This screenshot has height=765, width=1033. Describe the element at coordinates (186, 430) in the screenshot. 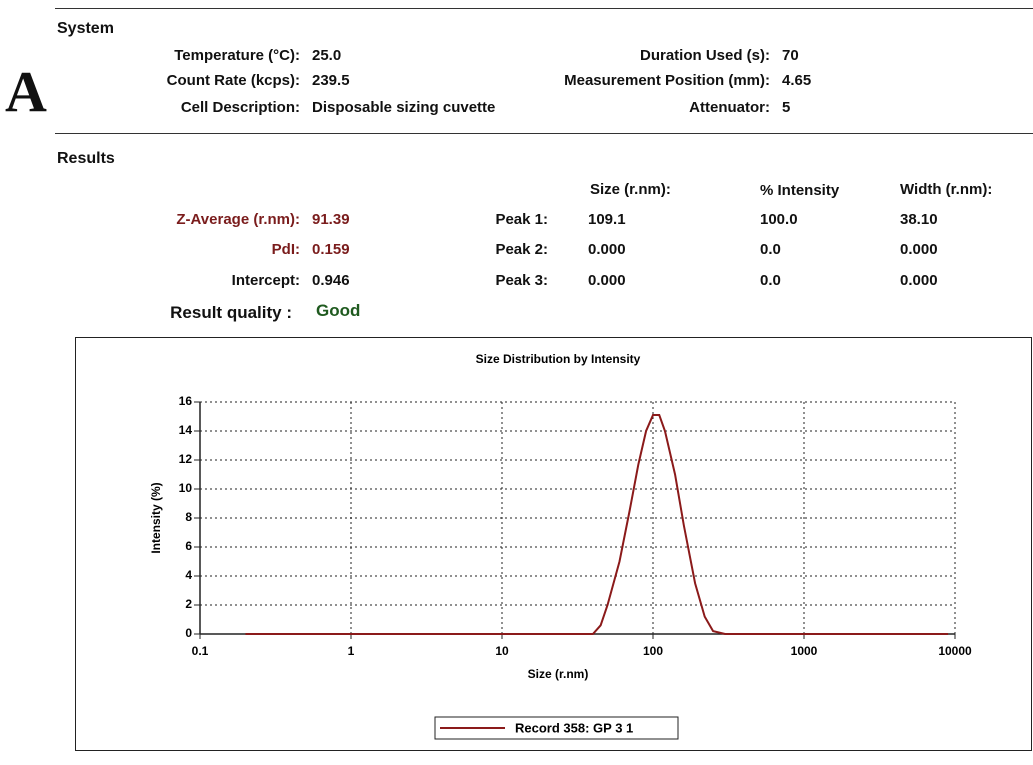

I see `y-tick-label: 14` at that location.